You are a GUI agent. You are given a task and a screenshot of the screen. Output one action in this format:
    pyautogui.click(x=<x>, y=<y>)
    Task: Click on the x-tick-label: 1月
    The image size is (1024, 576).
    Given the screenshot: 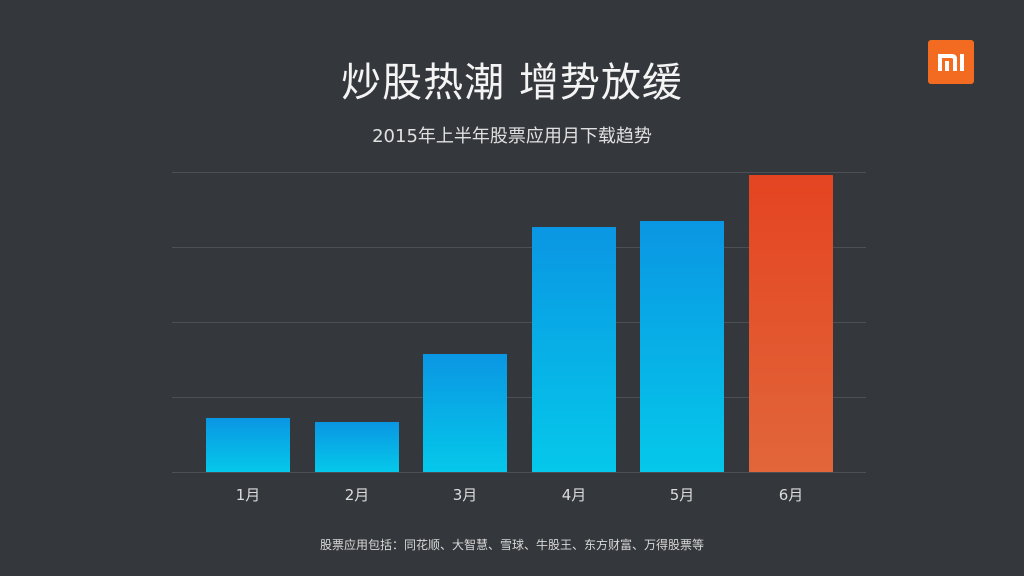 What is the action you would take?
    pyautogui.click(x=248, y=495)
    